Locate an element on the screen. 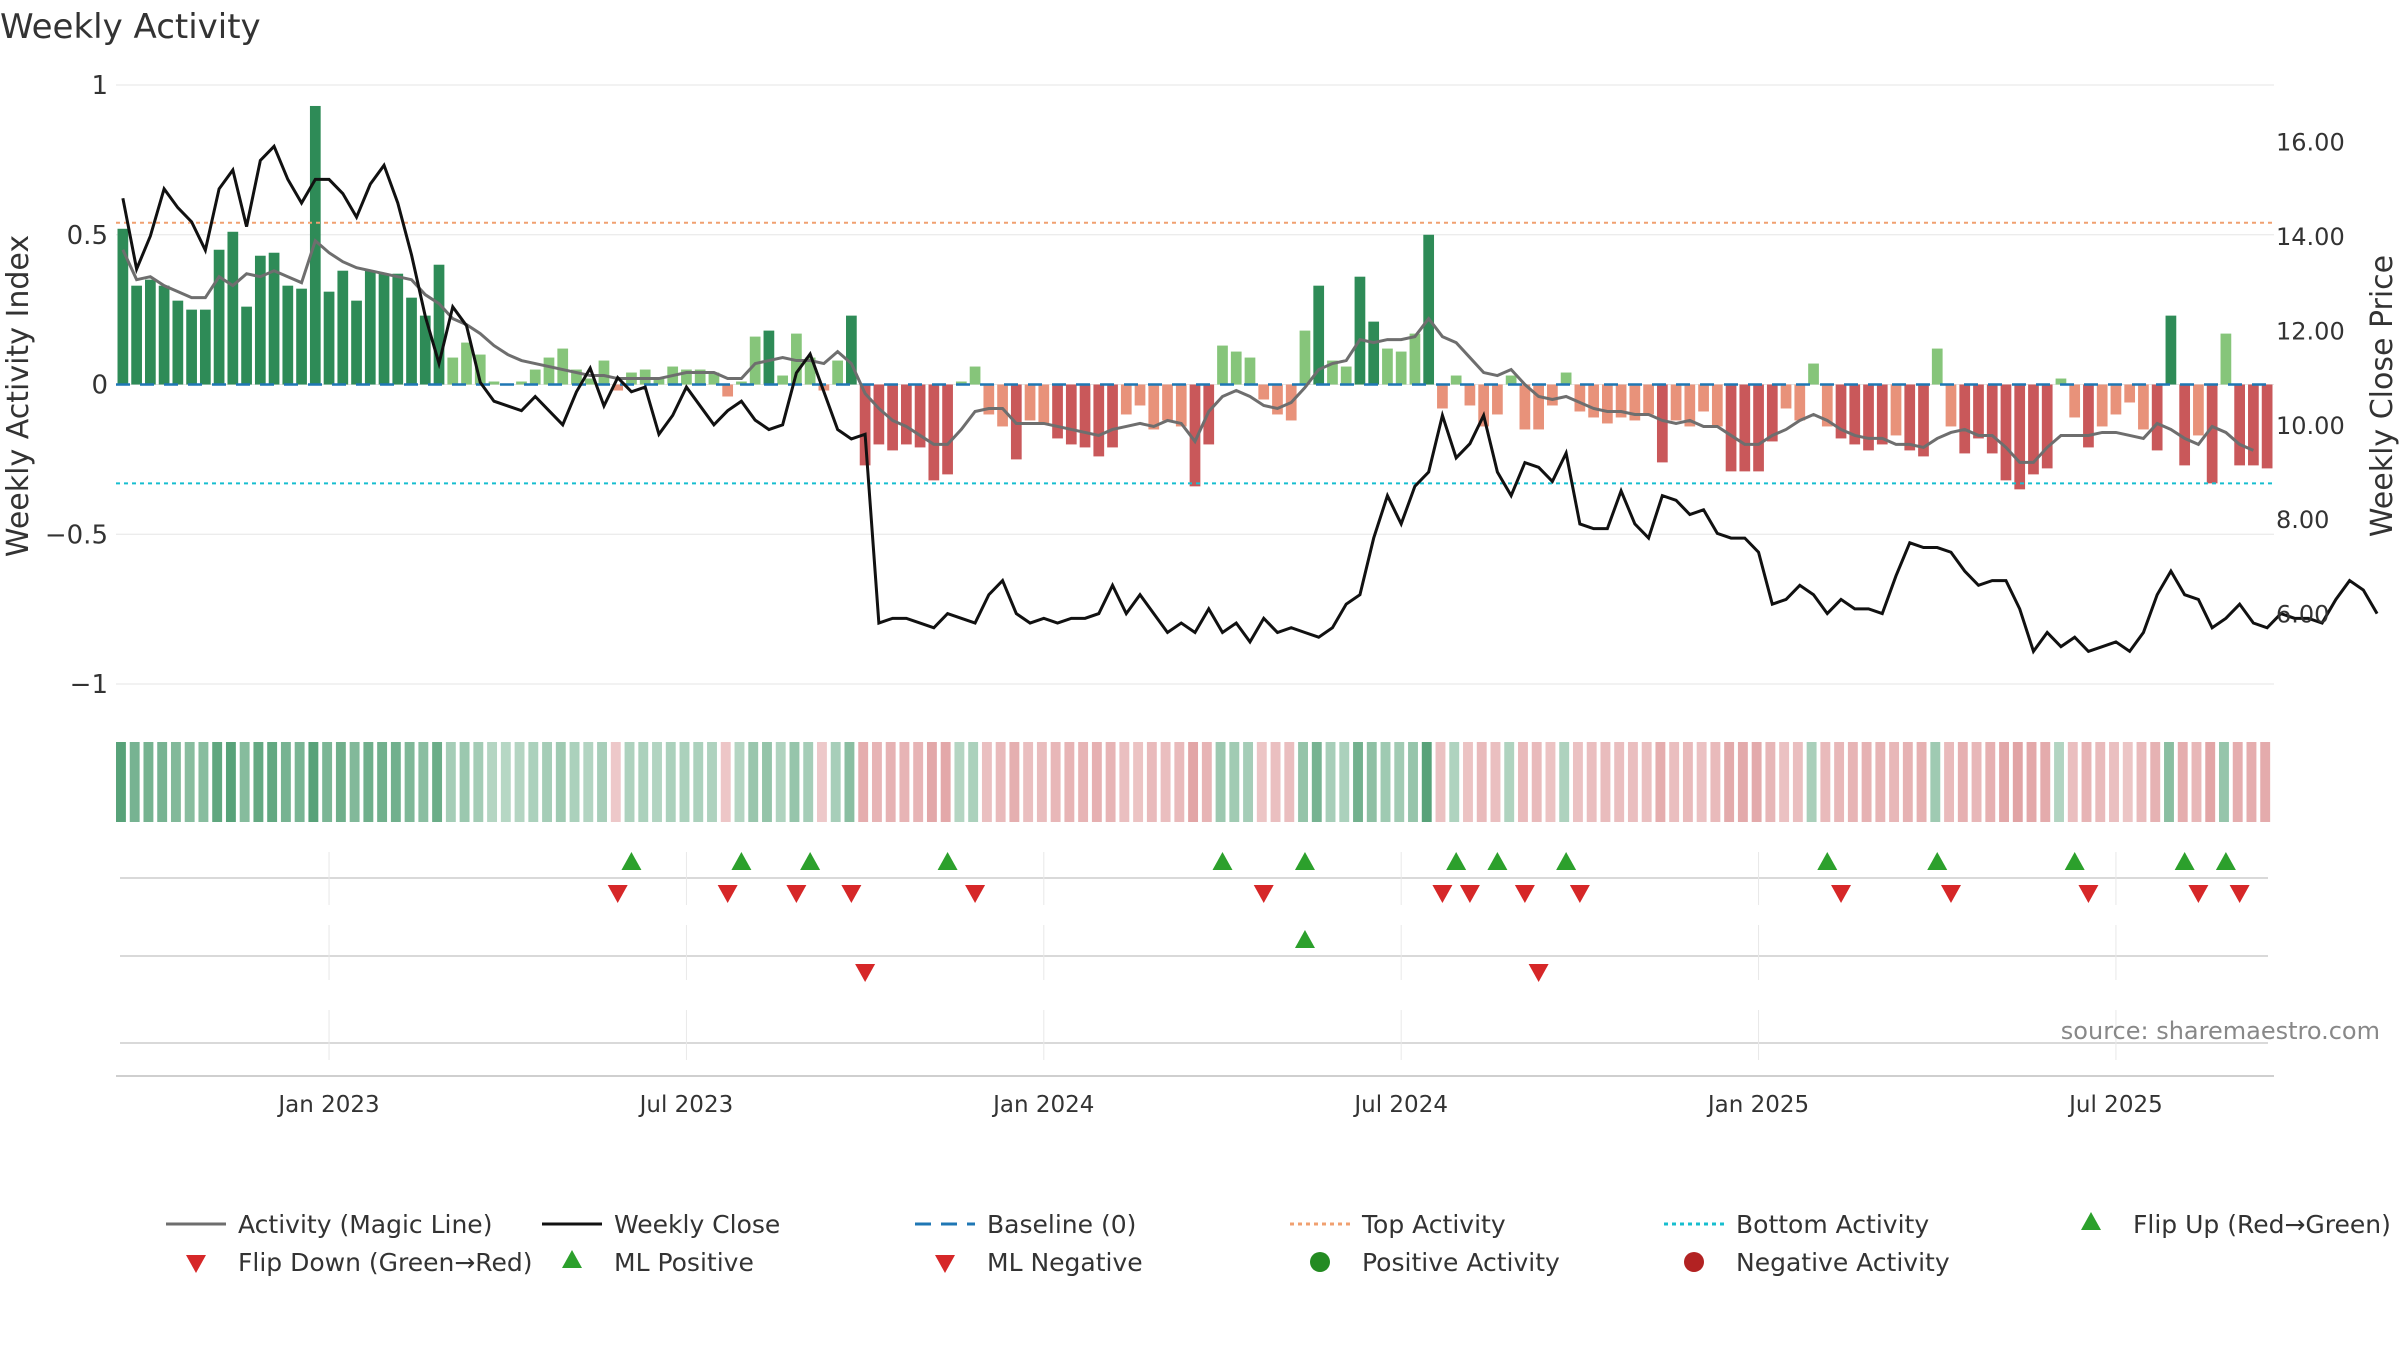  right-tick-label: 16.00 is located at coordinates (2310, 143).